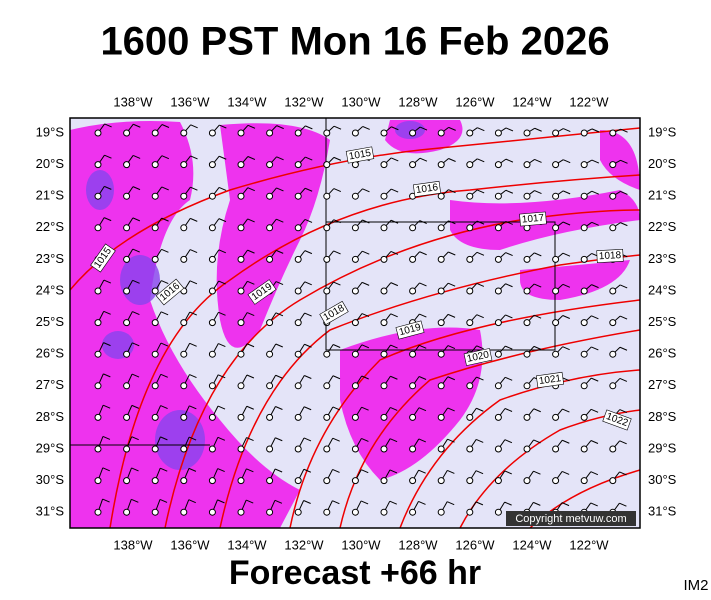  What do you see at coordinates (354, 42) in the screenshot?
I see `title: 1600 PST Mon 16 Feb 2026` at bounding box center [354, 42].